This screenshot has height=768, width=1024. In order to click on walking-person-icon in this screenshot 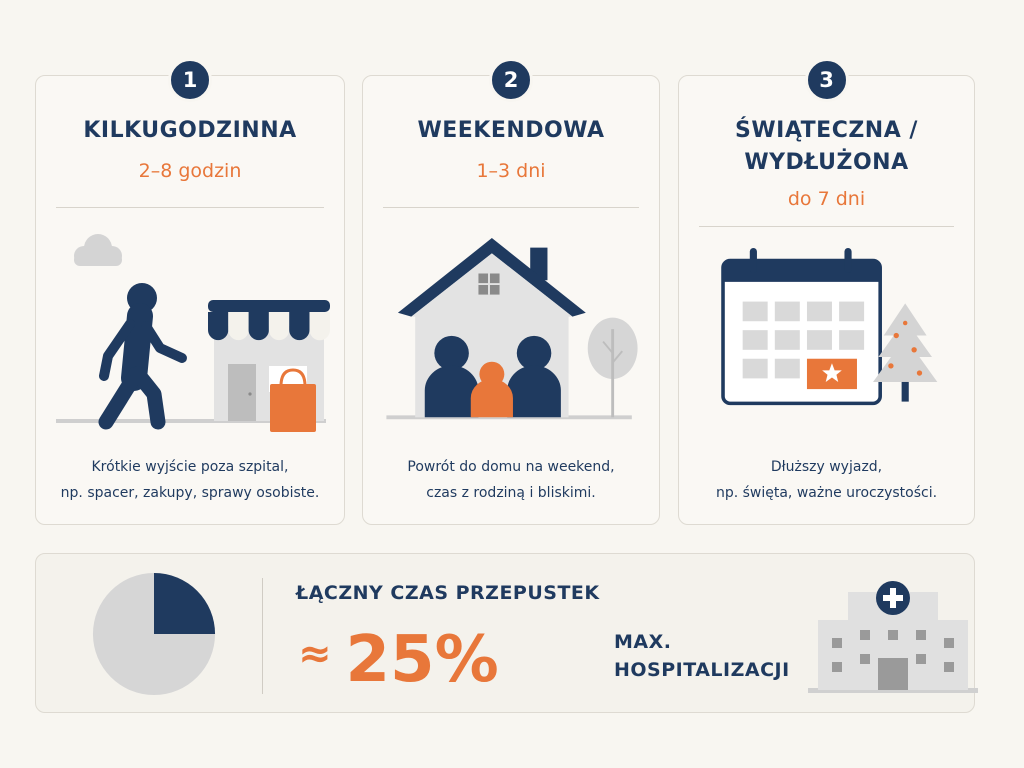, I will do `click(142, 356)`.